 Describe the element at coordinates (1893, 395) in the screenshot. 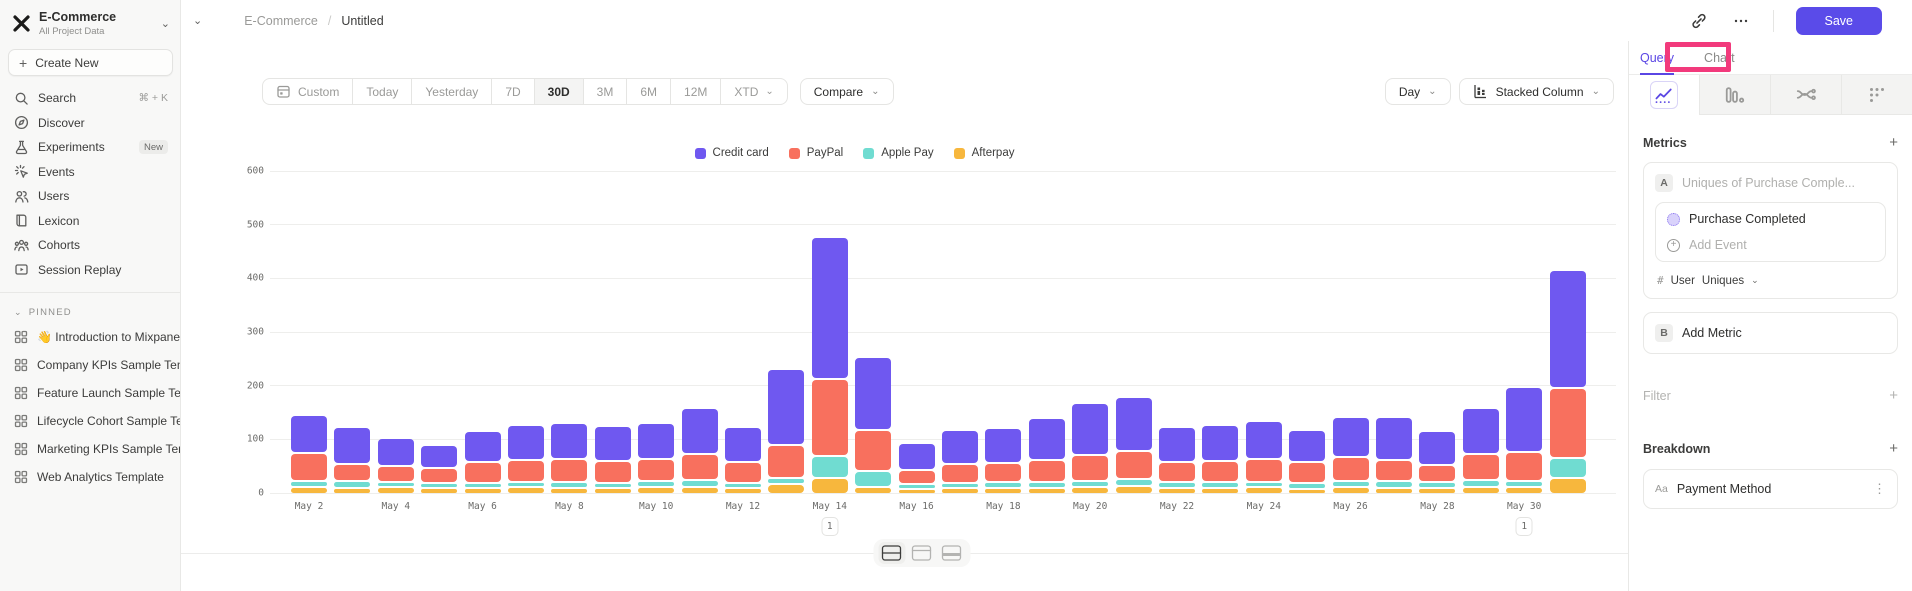

I see `add-filter-plus-icon: +` at that location.